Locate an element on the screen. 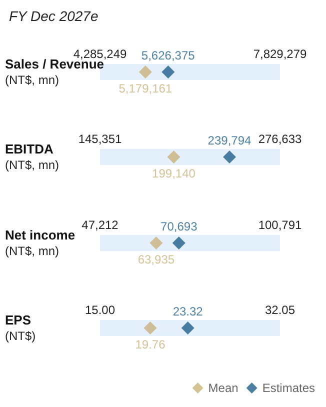  data-label: 5,179,161 is located at coordinates (145, 89).